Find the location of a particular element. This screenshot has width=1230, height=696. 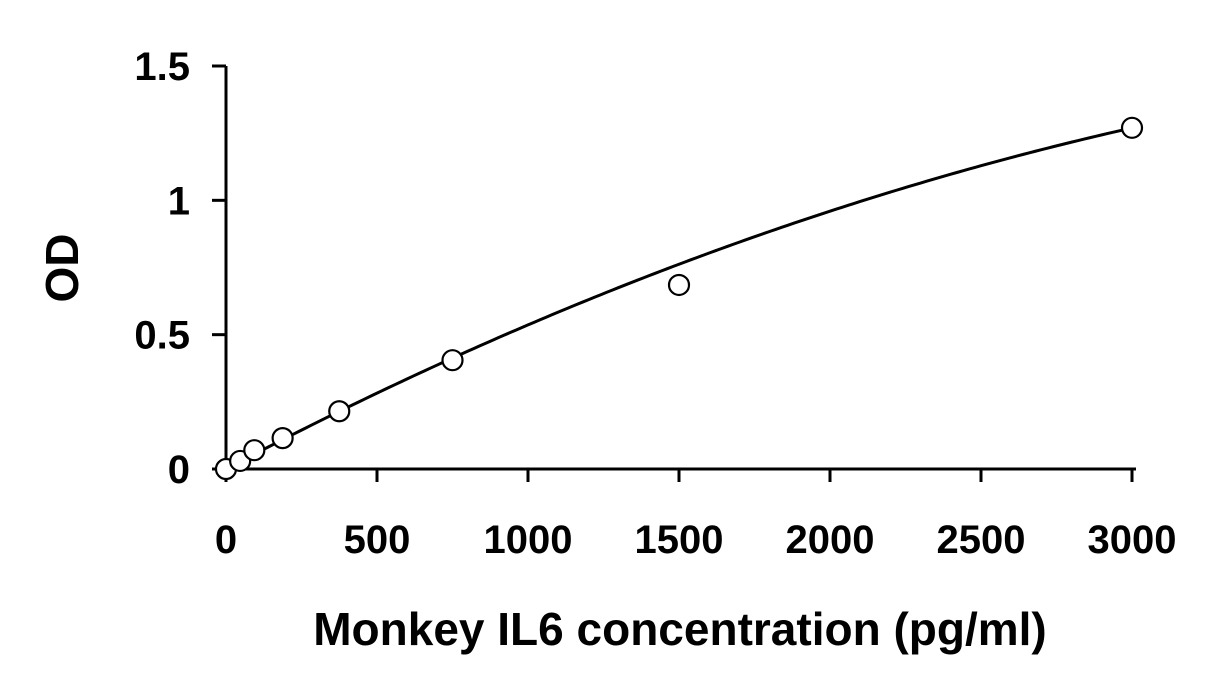

x-tick-label: 2500 is located at coordinates (981, 540).